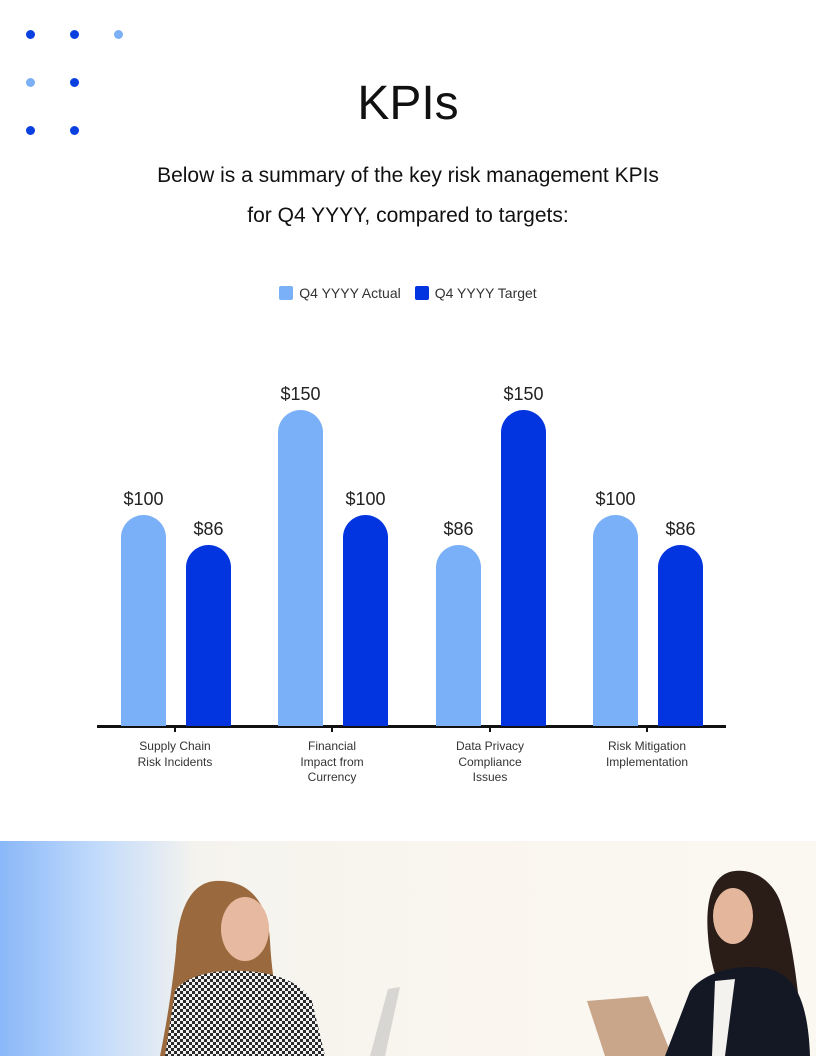 The image size is (816, 1056). Describe the element at coordinates (332, 761) in the screenshot. I see `x-axis-category-label: Financial Impact from Currency` at that location.